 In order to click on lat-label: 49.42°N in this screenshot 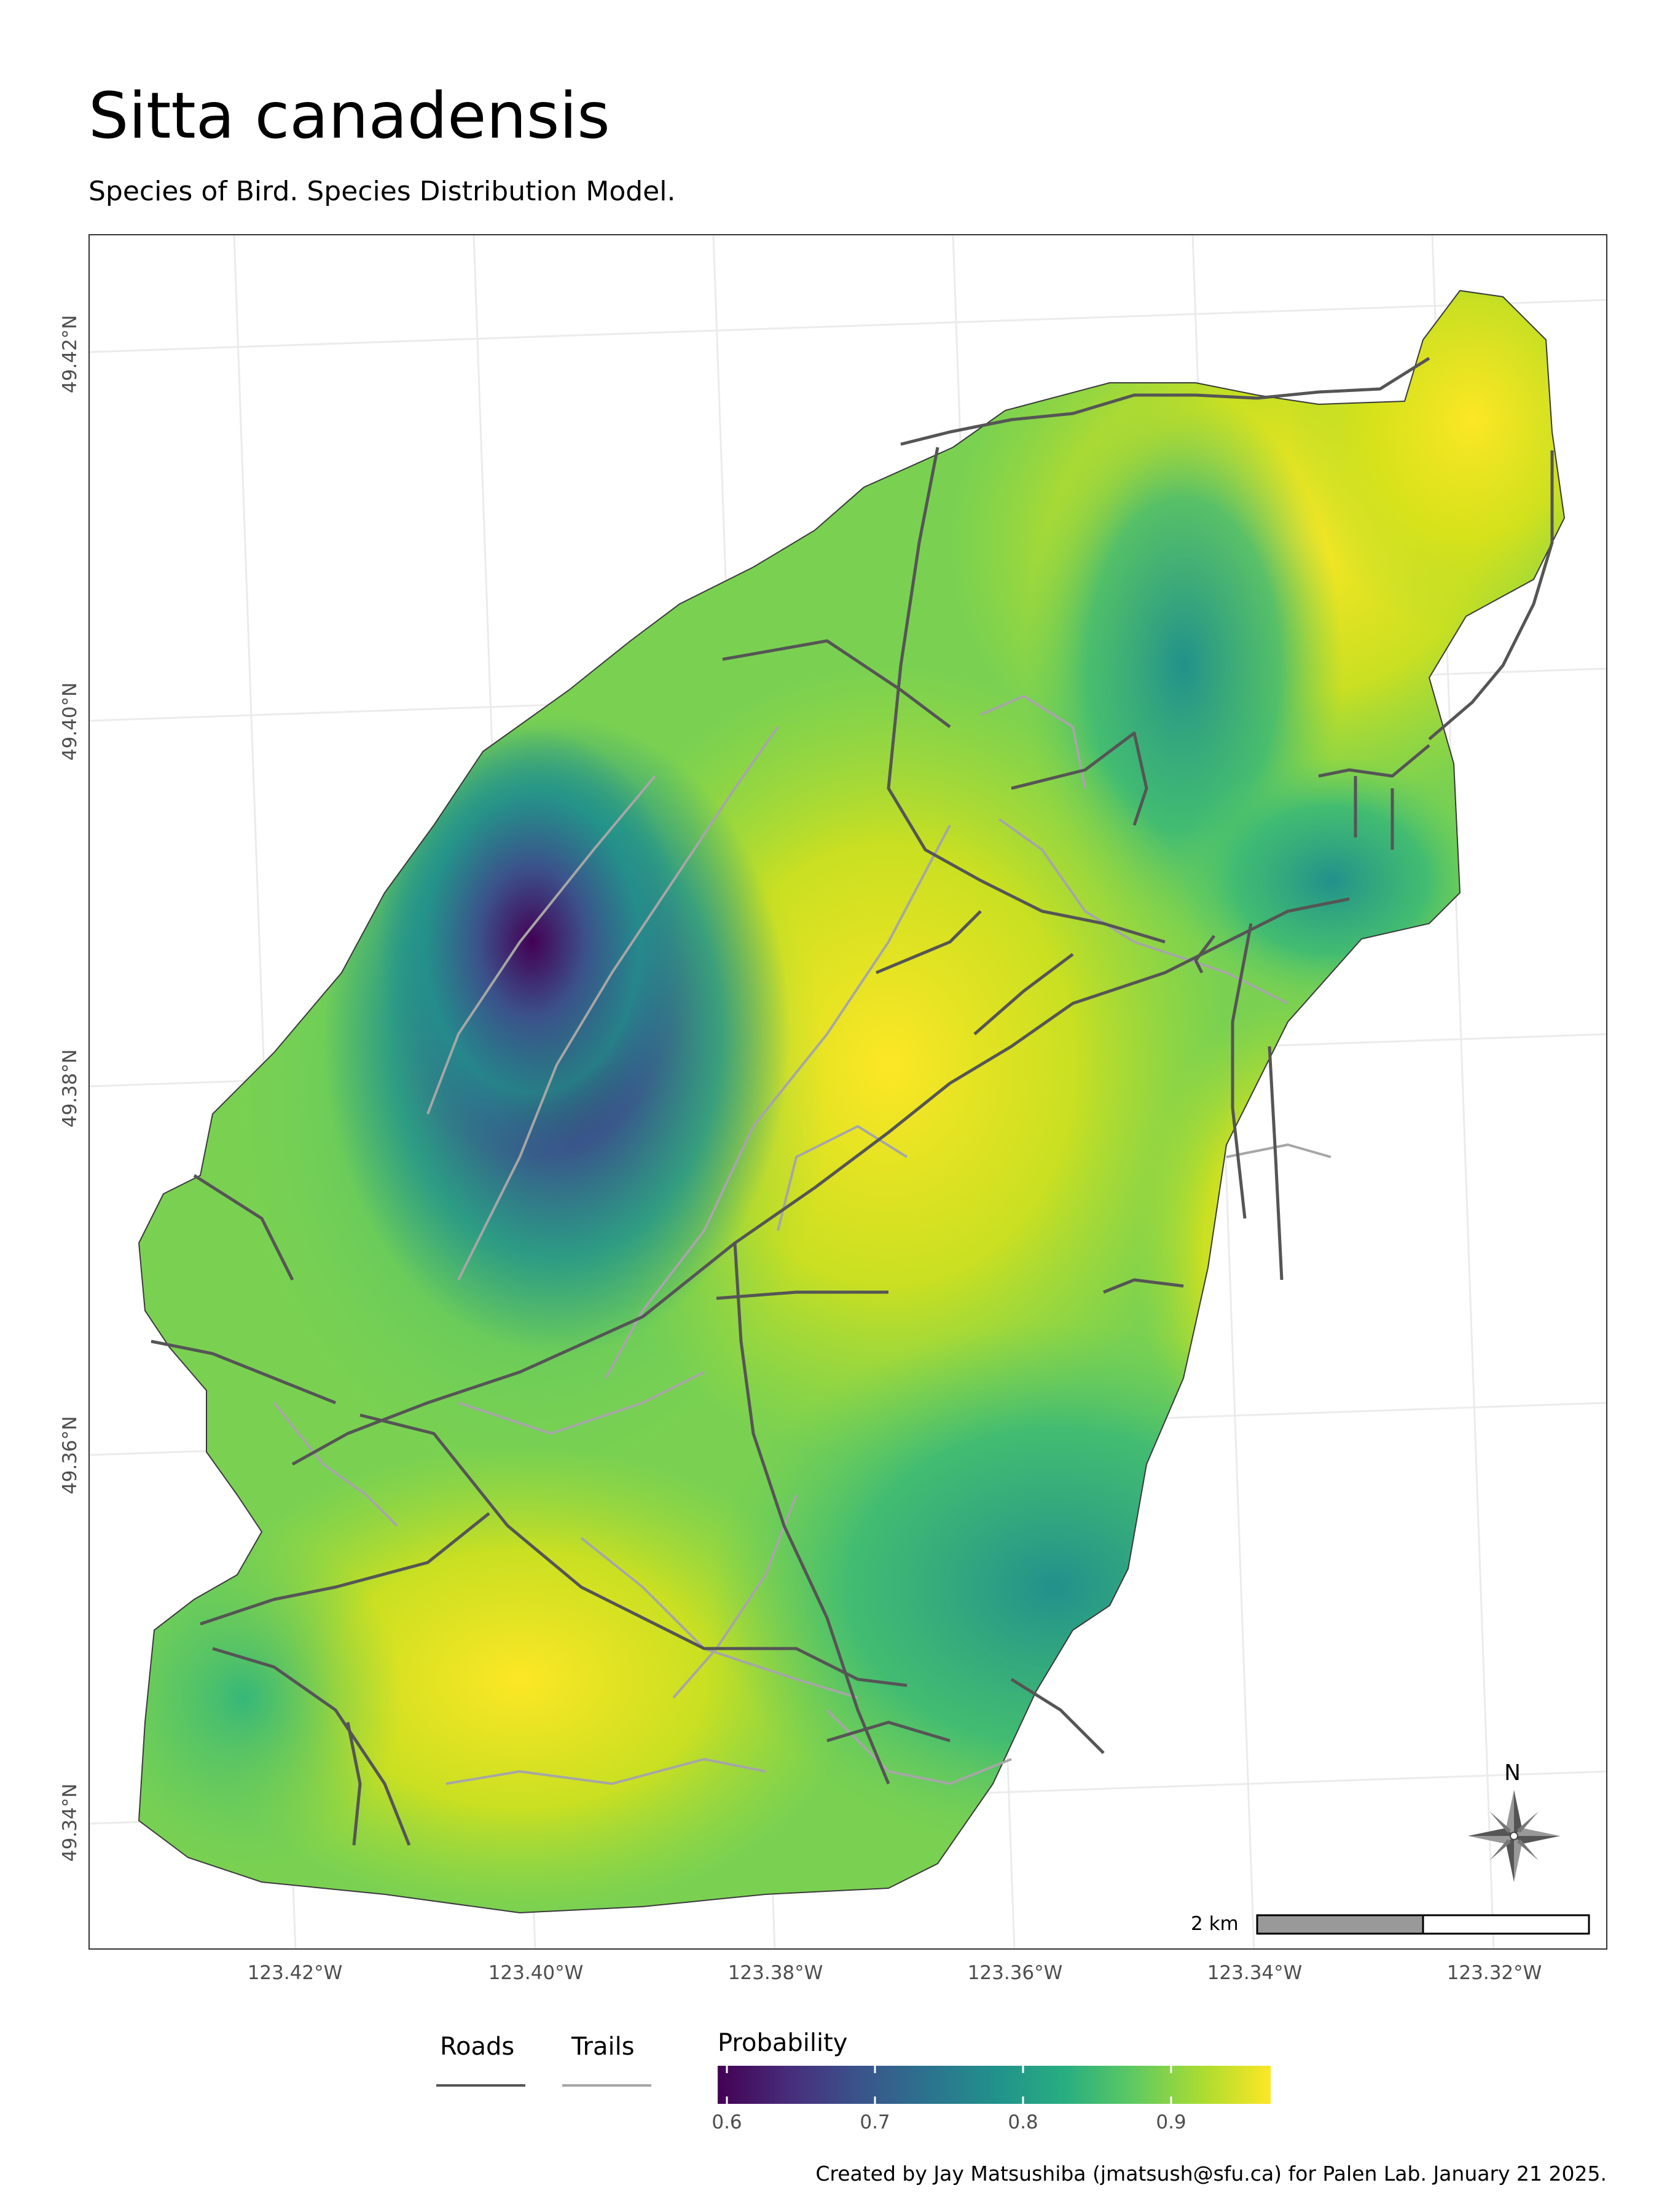, I will do `click(70, 354)`.